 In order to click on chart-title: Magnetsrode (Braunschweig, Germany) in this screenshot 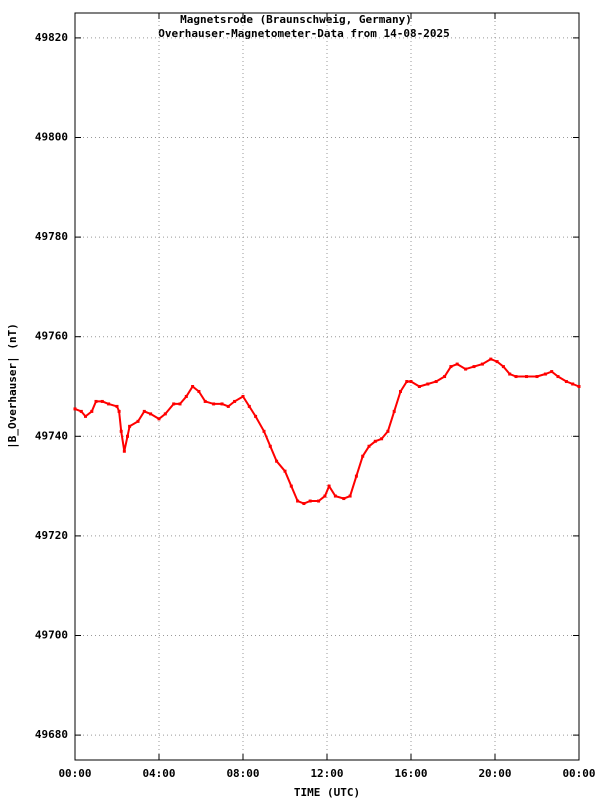, I will do `click(296, 19)`.